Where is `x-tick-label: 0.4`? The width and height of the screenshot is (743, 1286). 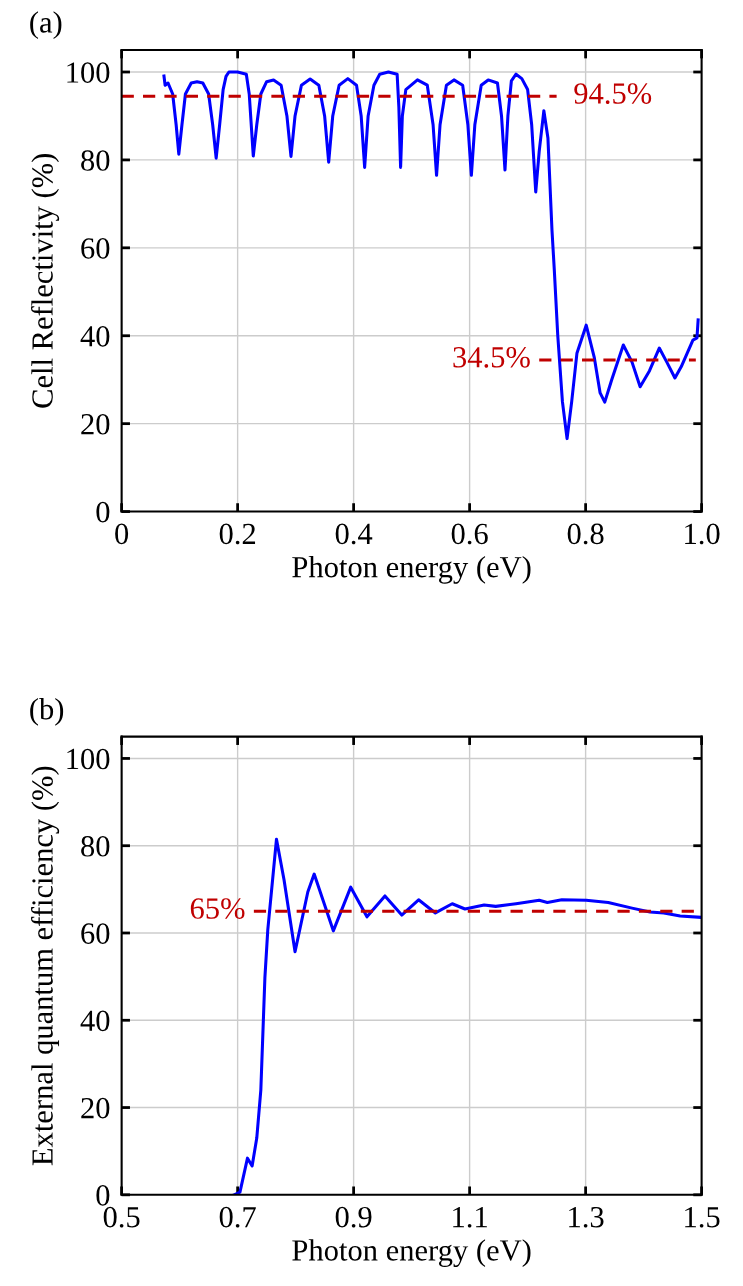
x-tick-label: 0.4 is located at coordinates (354, 534).